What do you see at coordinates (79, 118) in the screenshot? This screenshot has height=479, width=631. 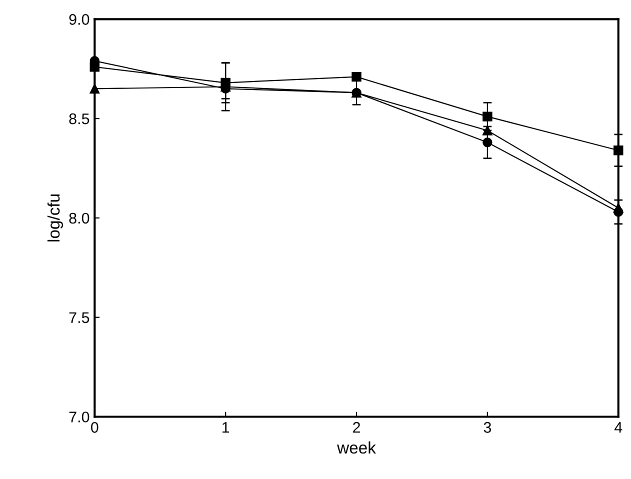 I see `y-tick-label: 8.5` at bounding box center [79, 118].